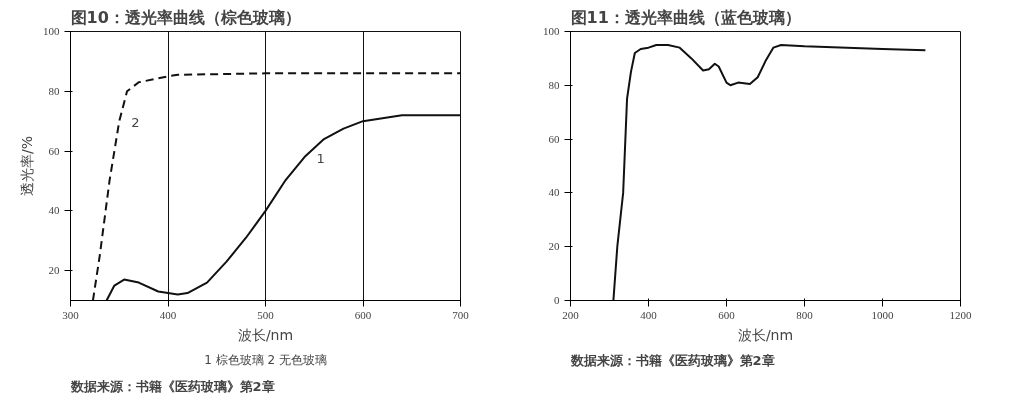  What do you see at coordinates (461, 314) in the screenshot?
I see `x-tick-label: 700` at bounding box center [461, 314].